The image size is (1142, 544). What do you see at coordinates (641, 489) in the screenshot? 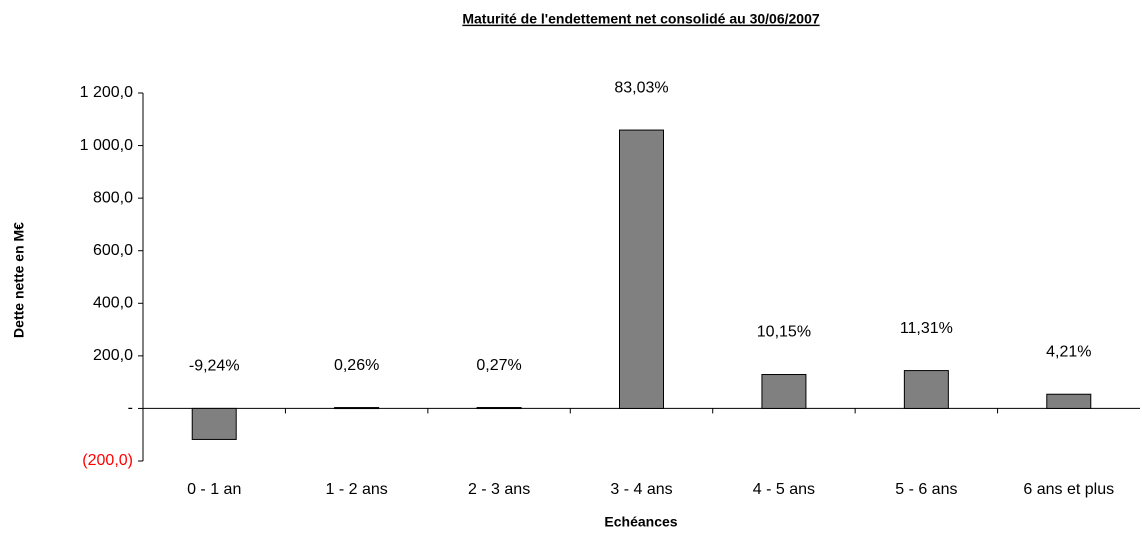
I see `x-tick-label: 3 - 4 ans` at bounding box center [641, 489].